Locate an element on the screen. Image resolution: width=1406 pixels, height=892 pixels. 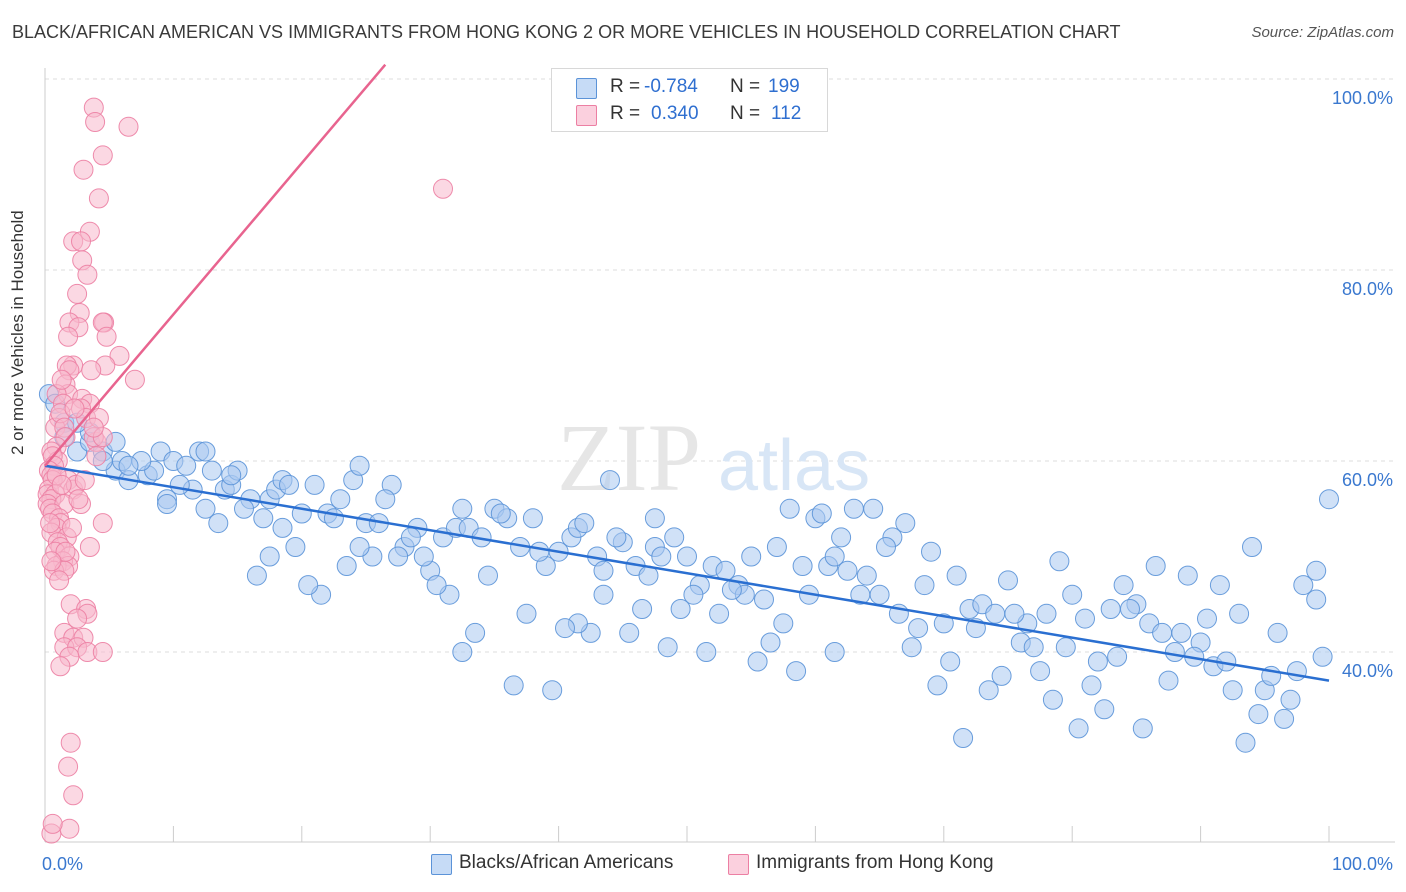
y-tick-label-1: 60.0% is located at coordinates (1367, 480).